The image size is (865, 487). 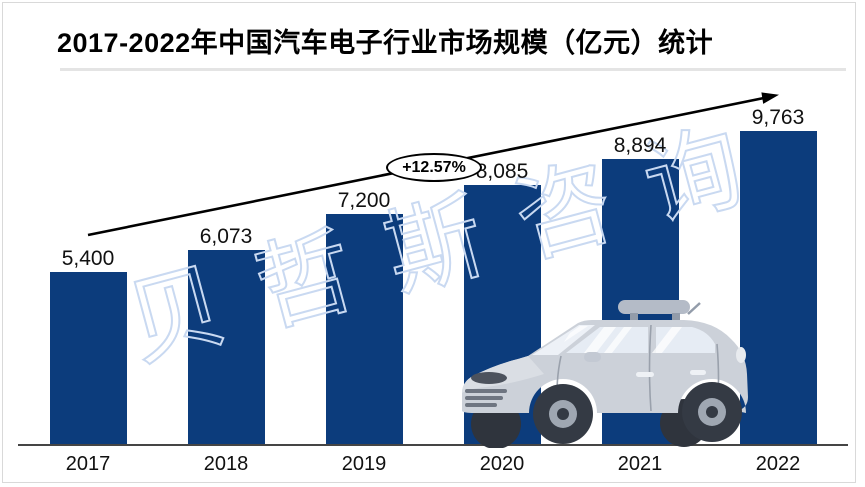 I want to click on x-axis-label: 2017, so click(x=88, y=464).